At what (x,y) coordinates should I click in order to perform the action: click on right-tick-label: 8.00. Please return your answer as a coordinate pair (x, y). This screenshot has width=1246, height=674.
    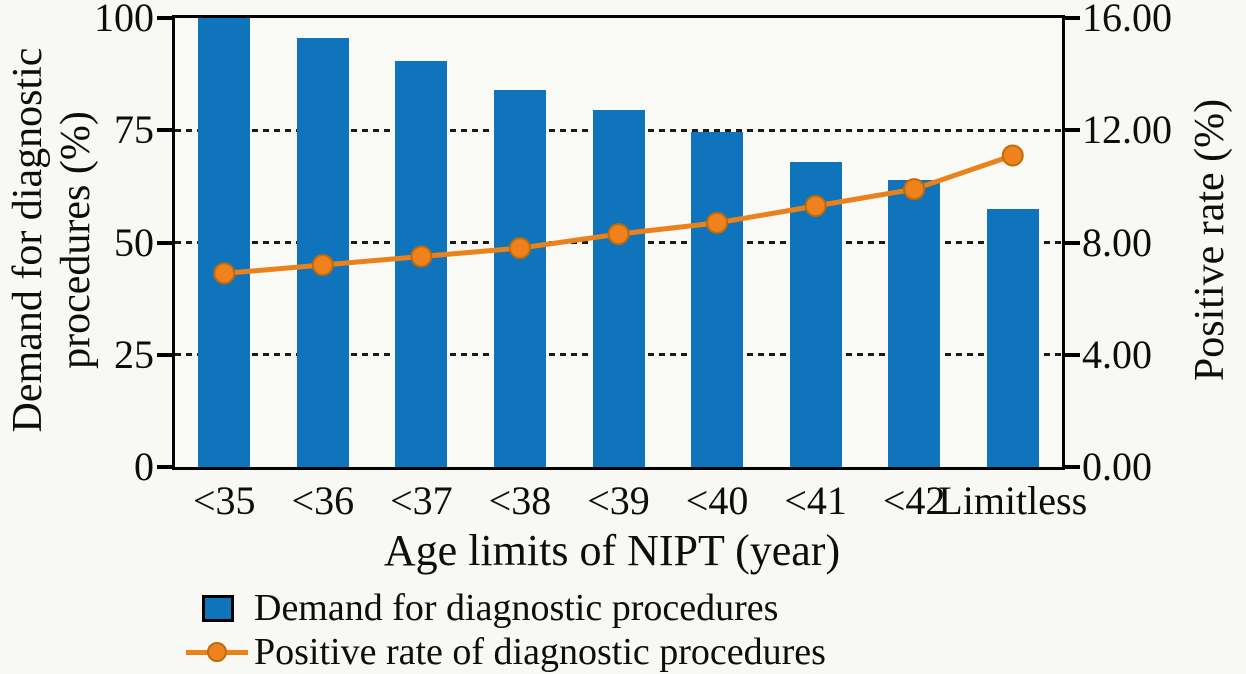
    Looking at the image, I should click on (1117, 242).